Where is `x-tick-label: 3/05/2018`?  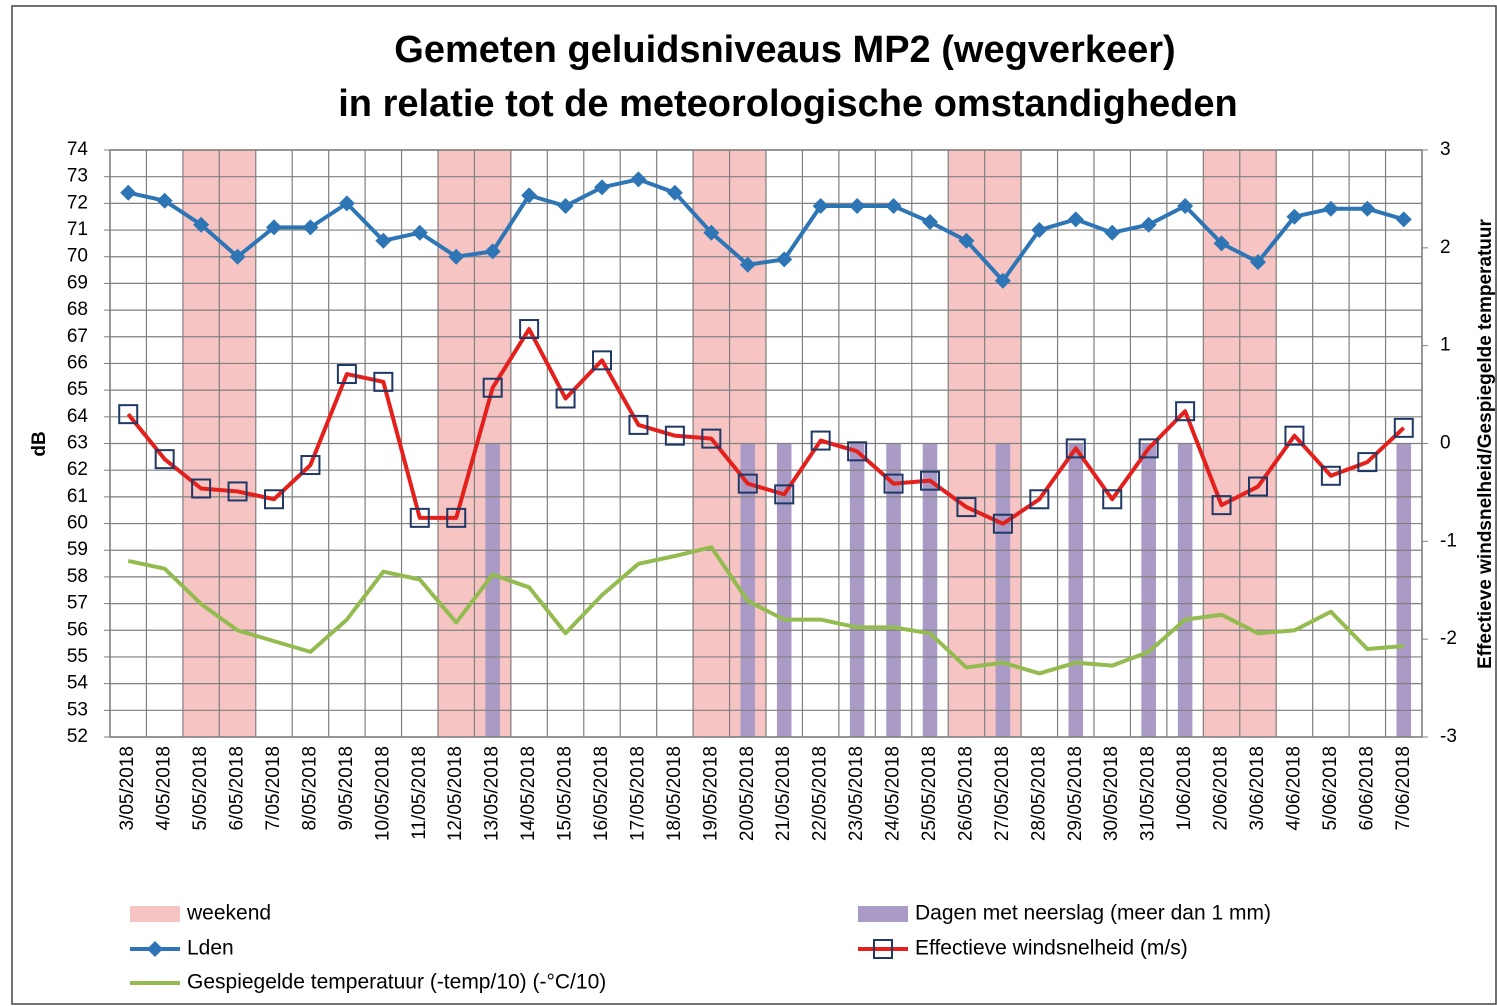
x-tick-label: 3/05/2018 is located at coordinates (127, 788).